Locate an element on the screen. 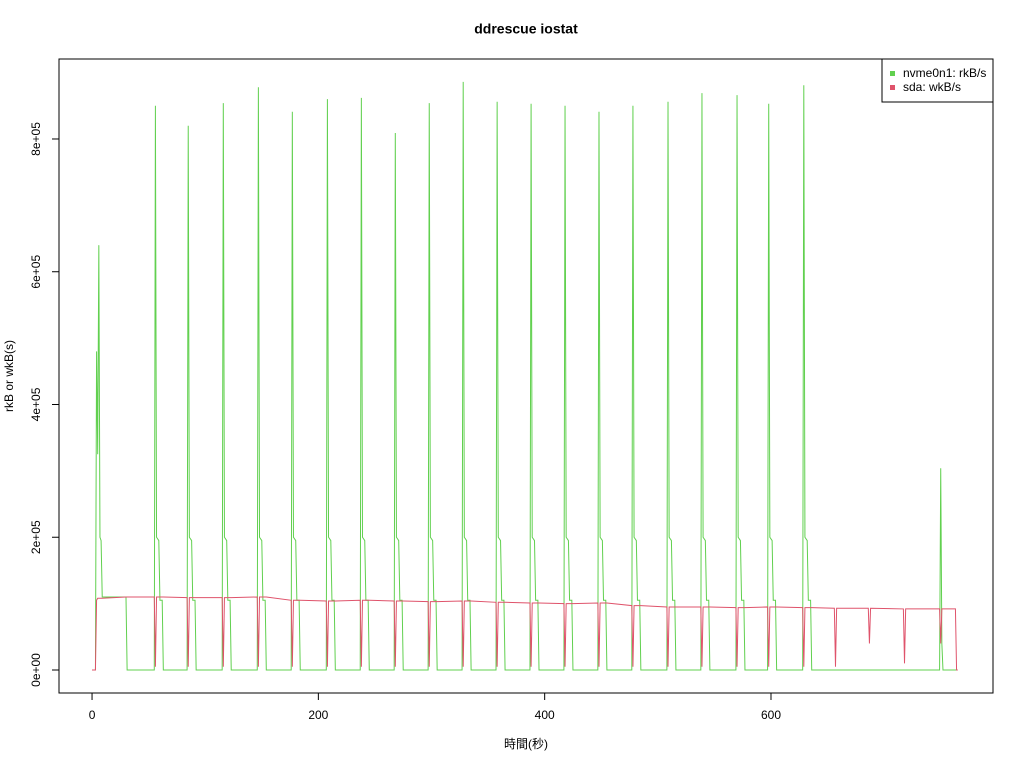 The height and width of the screenshot is (768, 1024). x-tick-label: 600 is located at coordinates (771, 715).